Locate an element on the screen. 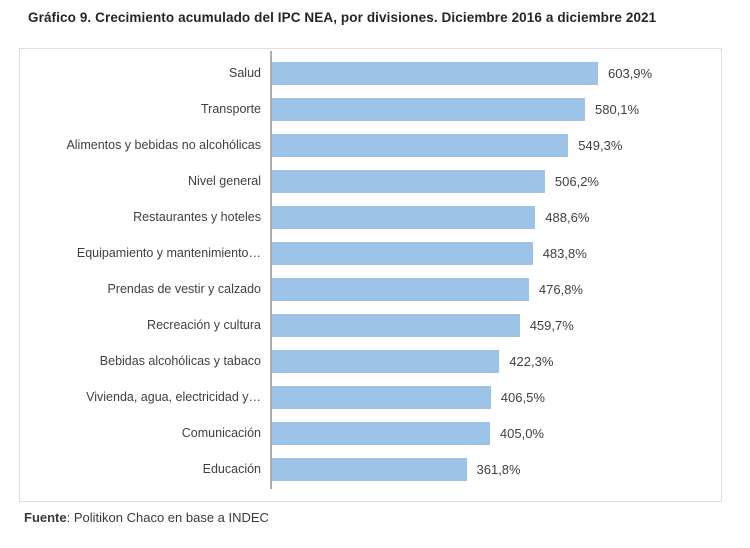 The height and width of the screenshot is (548, 750). bar-value-label: 422,3% is located at coordinates (531, 361).